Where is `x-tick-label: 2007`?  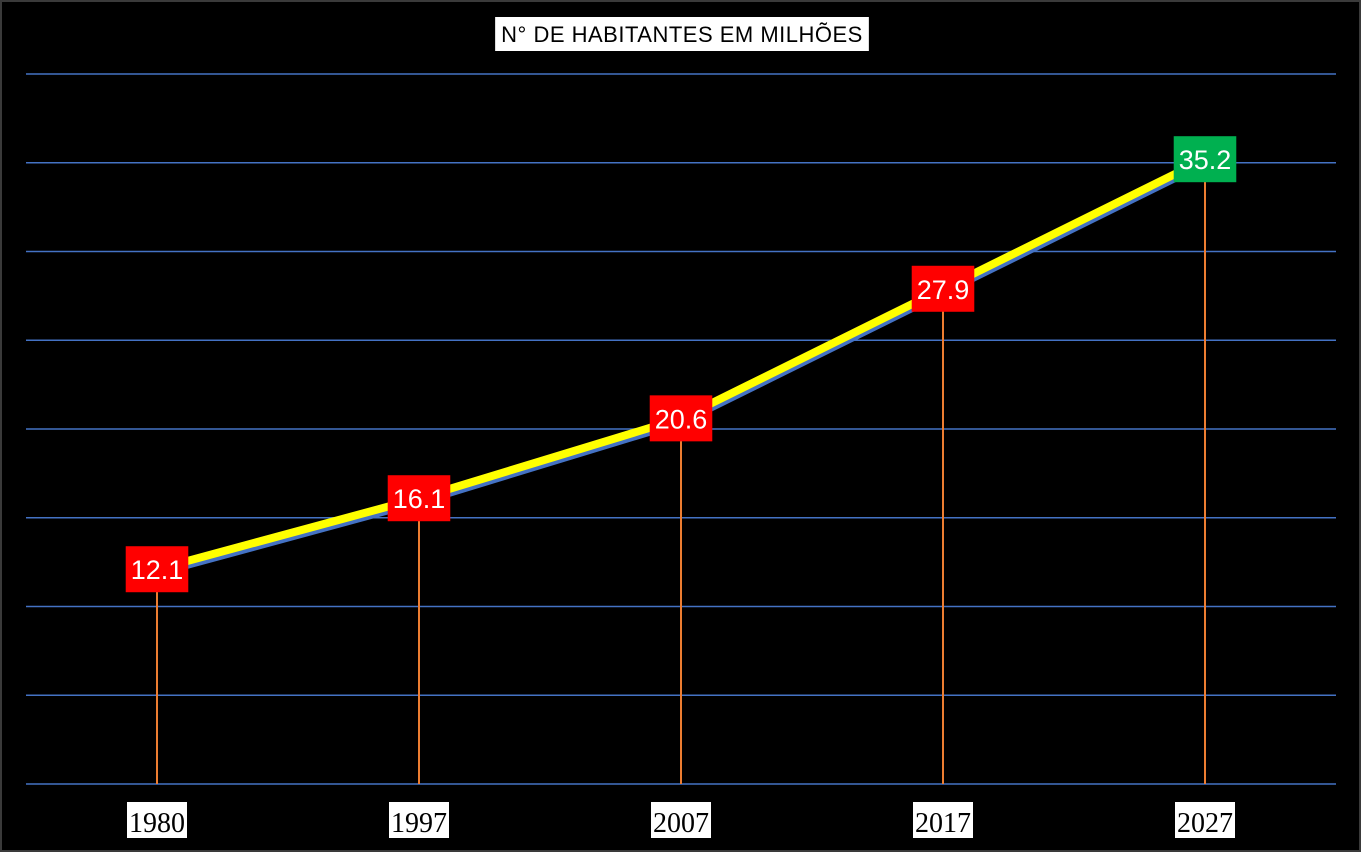 x-tick-label: 2007 is located at coordinates (681, 823).